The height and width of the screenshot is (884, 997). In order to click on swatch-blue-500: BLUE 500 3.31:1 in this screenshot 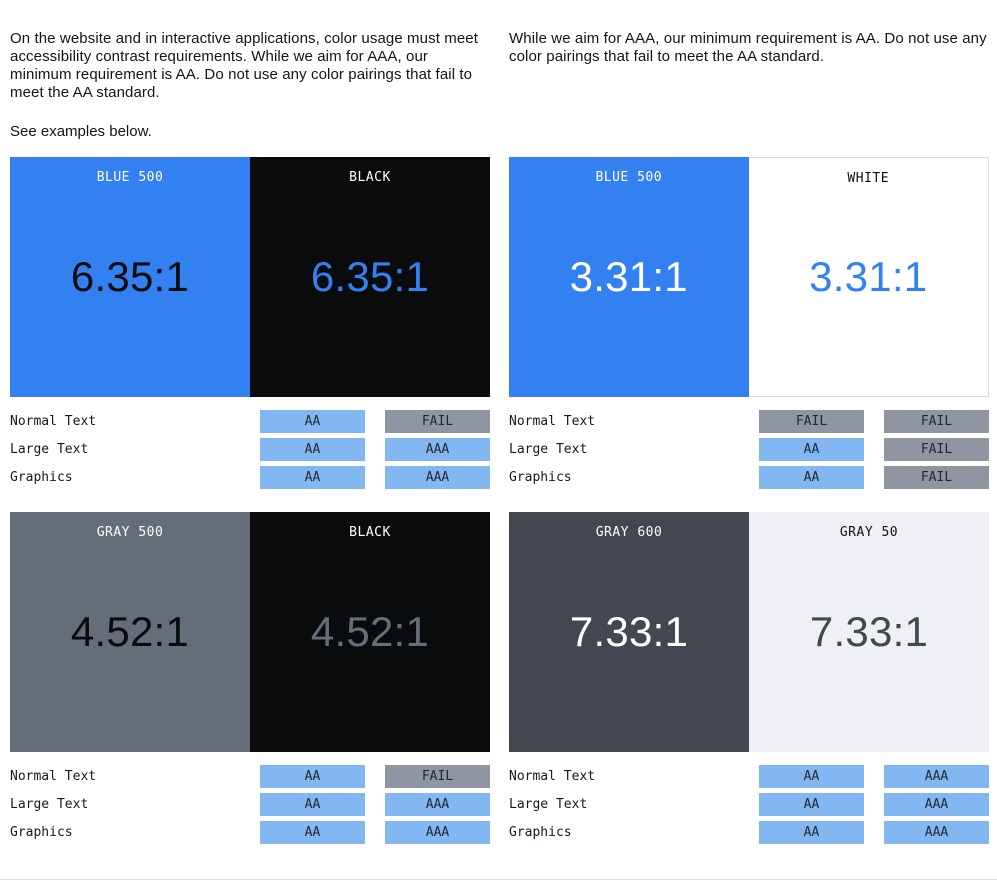, I will do `click(629, 277)`.